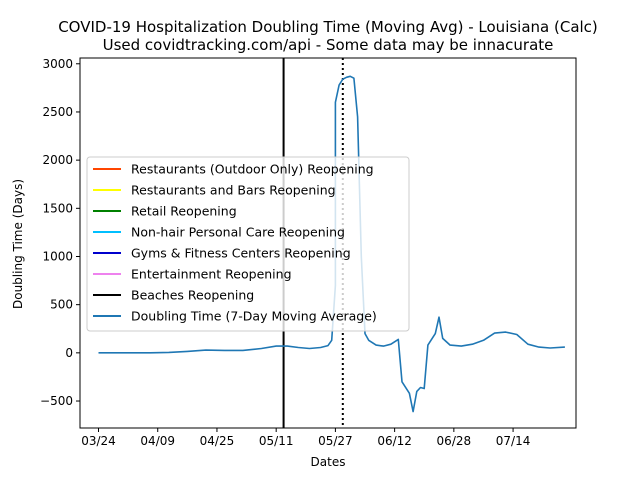 The width and height of the screenshot is (640, 480). What do you see at coordinates (211, 274) in the screenshot?
I see `legend-label-5: Entertainment Reopening` at bounding box center [211, 274].